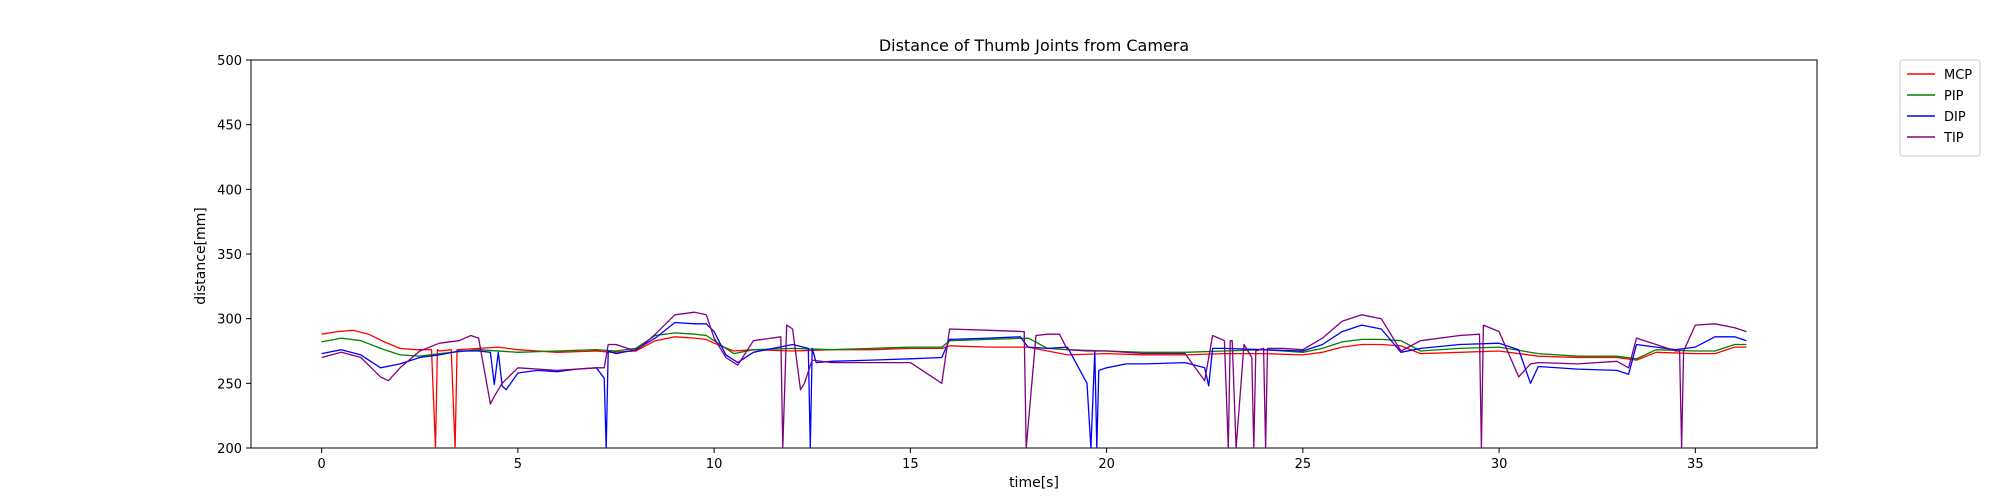 Image resolution: width=2000 pixels, height=500 pixels. I want to click on x-tick-label: 5, so click(518, 464).